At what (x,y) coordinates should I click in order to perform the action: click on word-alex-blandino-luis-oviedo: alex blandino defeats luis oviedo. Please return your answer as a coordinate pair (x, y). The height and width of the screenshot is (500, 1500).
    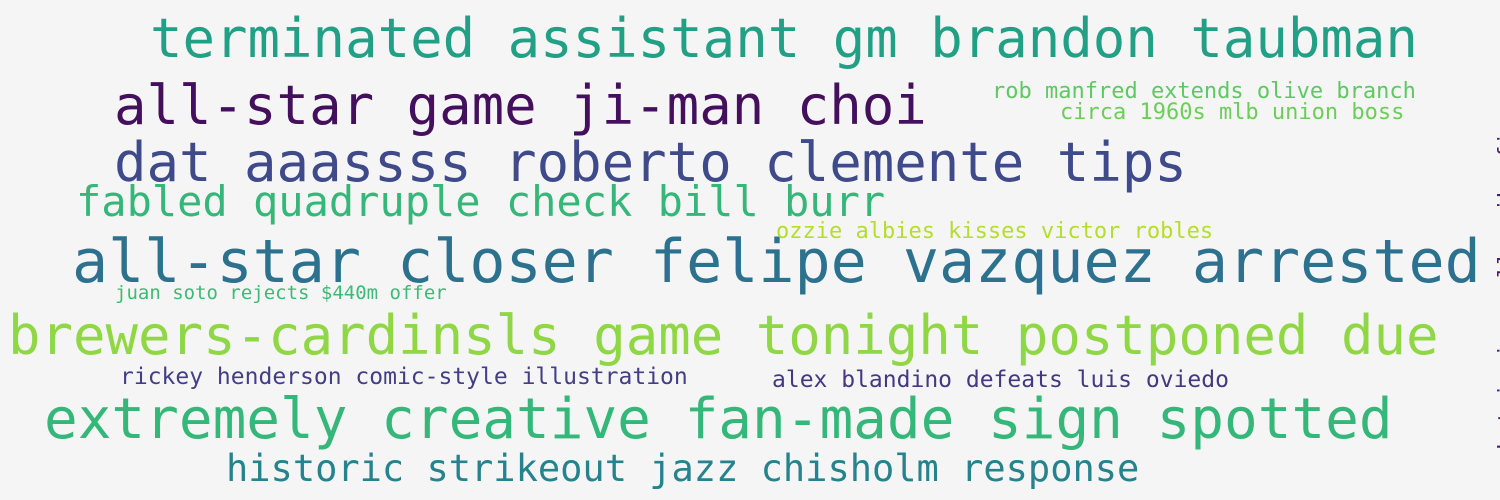
    Looking at the image, I should click on (1000, 380).